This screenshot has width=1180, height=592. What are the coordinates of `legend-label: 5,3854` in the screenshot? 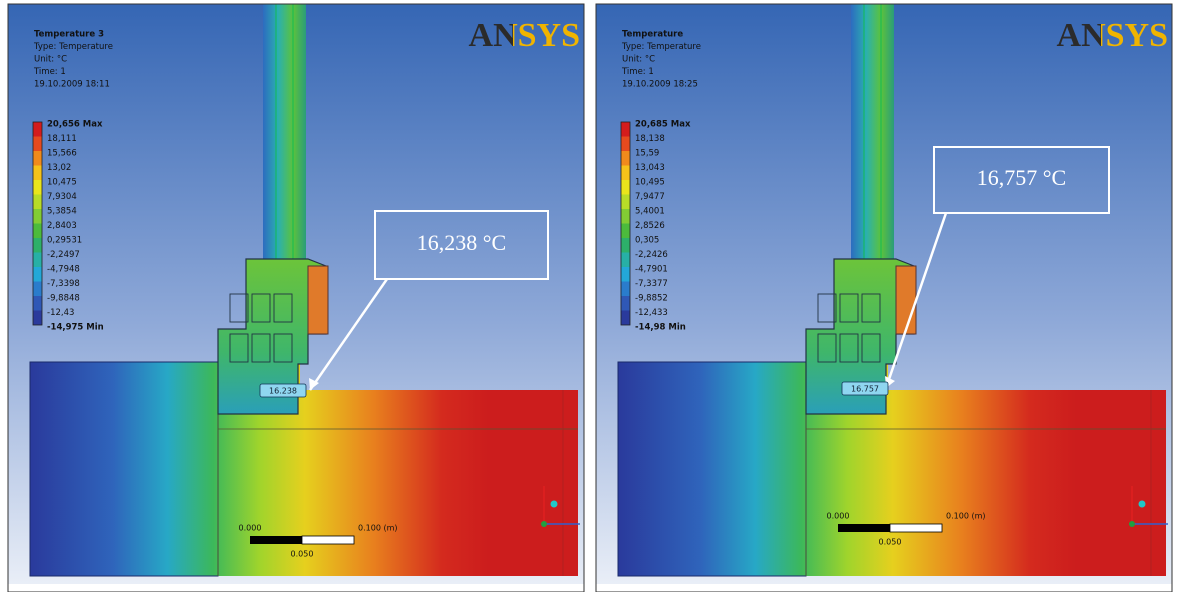 It's located at (62, 212).